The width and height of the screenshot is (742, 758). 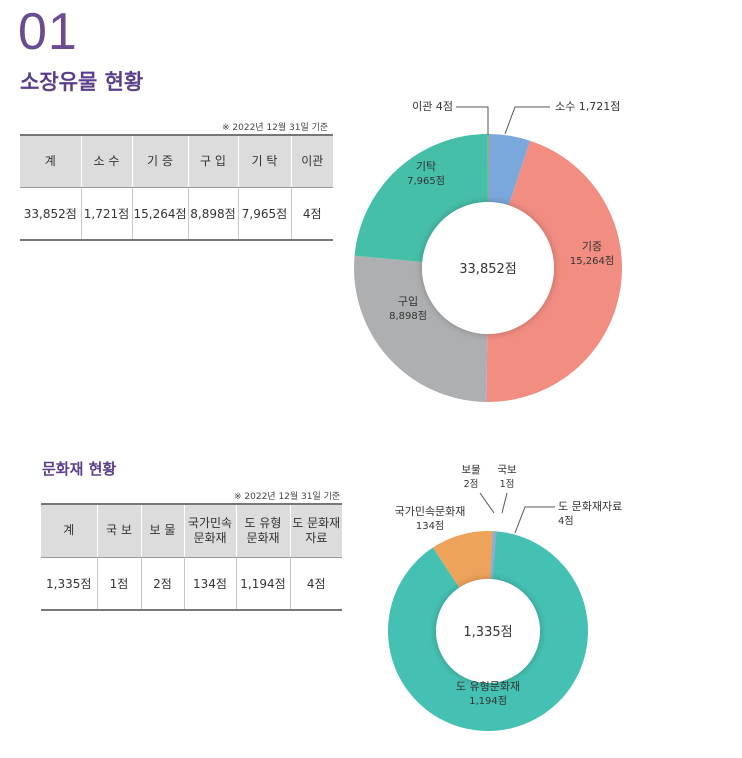 What do you see at coordinates (212, 161) in the screenshot?
I see `collection-header: 구 입` at bounding box center [212, 161].